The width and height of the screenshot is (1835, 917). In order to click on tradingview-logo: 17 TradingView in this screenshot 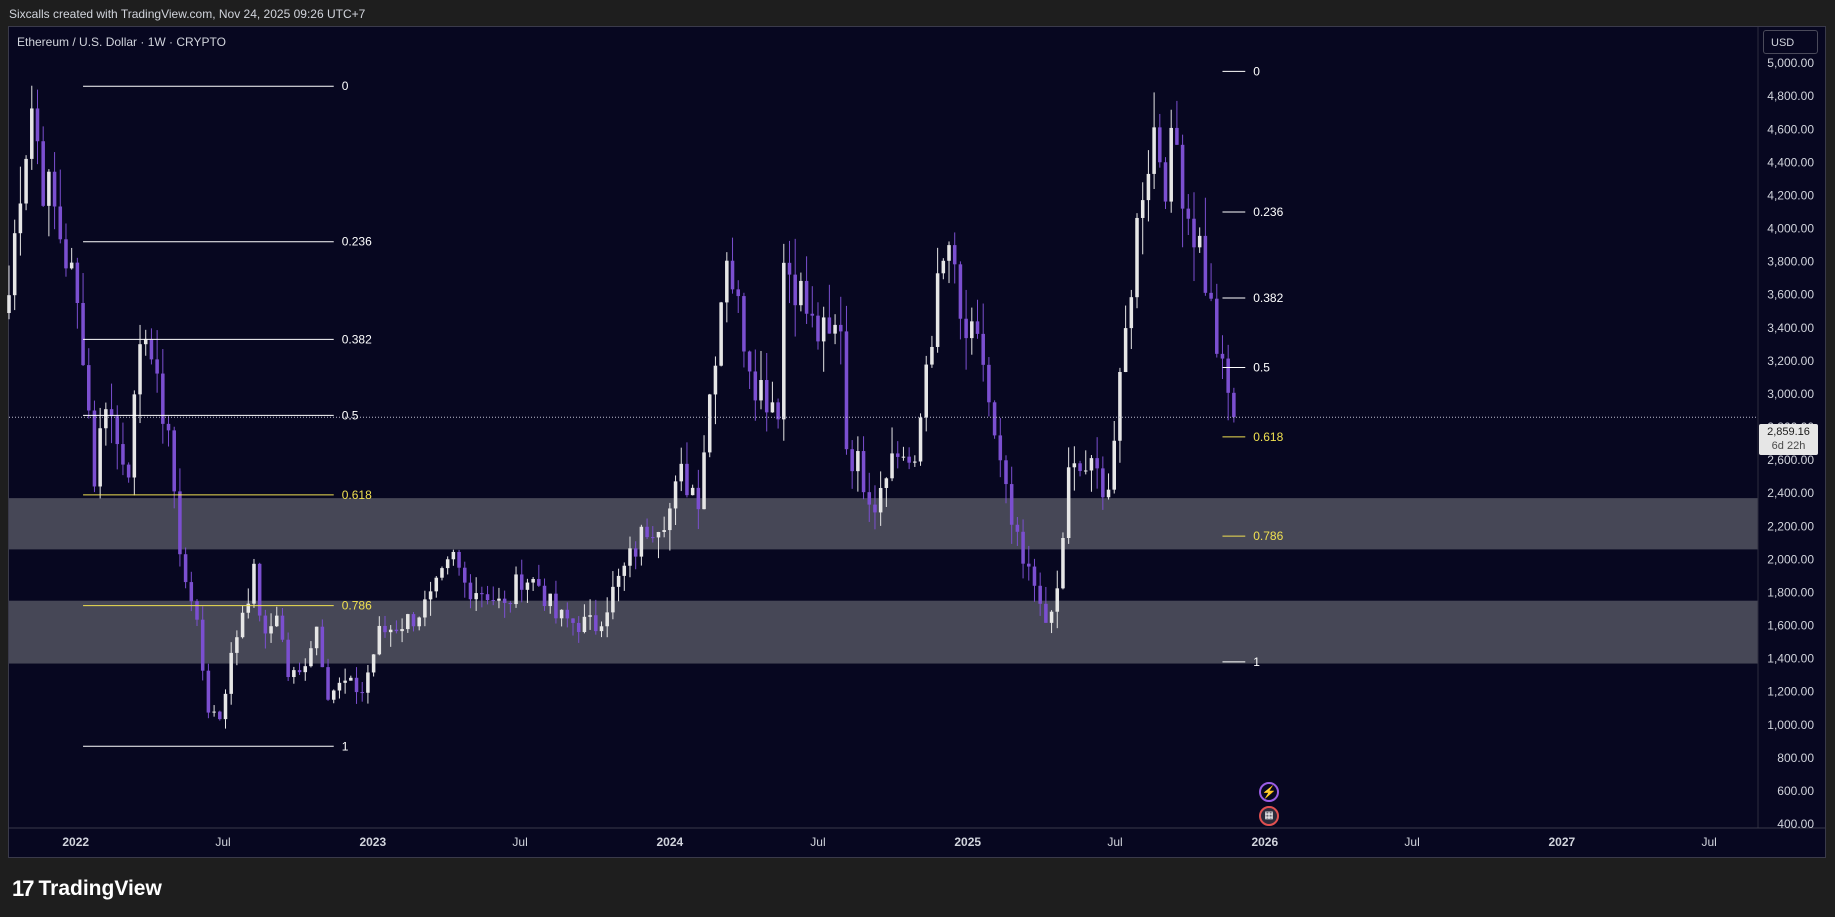, I will do `click(87, 889)`.